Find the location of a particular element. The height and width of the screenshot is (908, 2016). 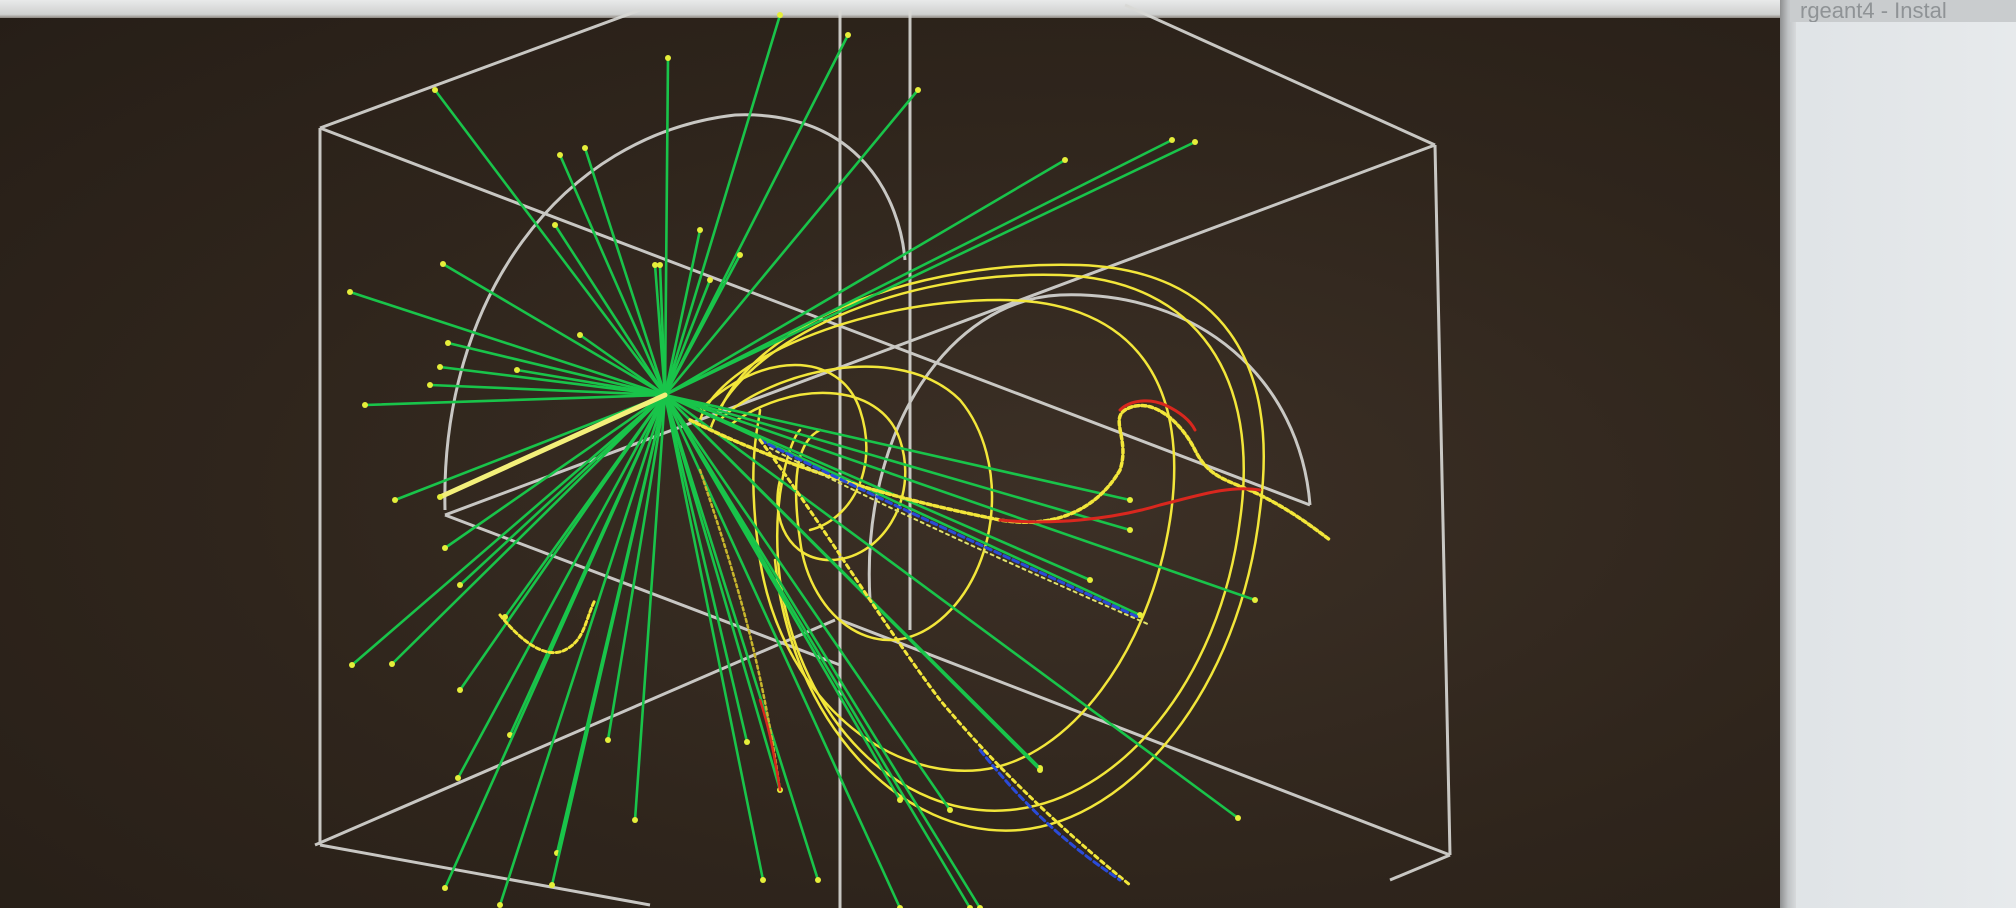

bright-track is located at coordinates (552, 446).